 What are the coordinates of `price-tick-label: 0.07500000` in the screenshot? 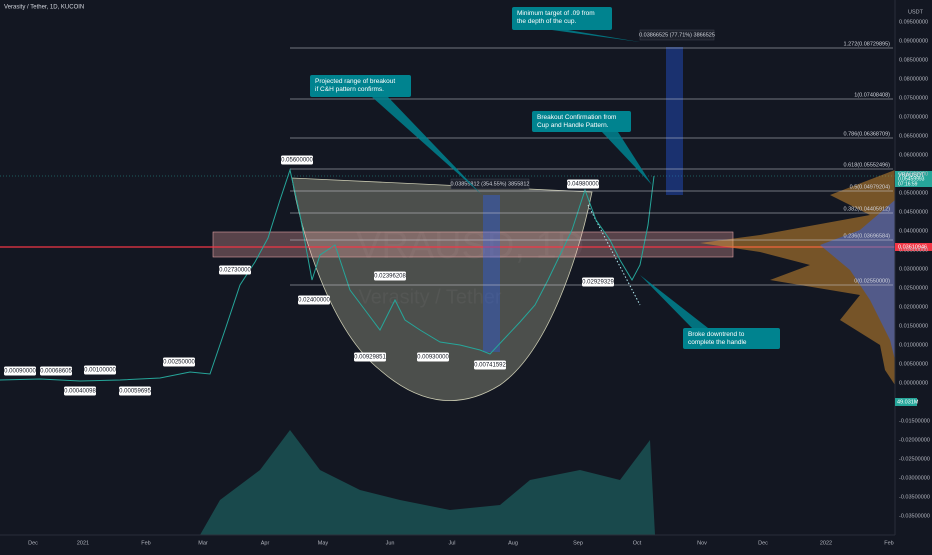 It's located at (913, 98).